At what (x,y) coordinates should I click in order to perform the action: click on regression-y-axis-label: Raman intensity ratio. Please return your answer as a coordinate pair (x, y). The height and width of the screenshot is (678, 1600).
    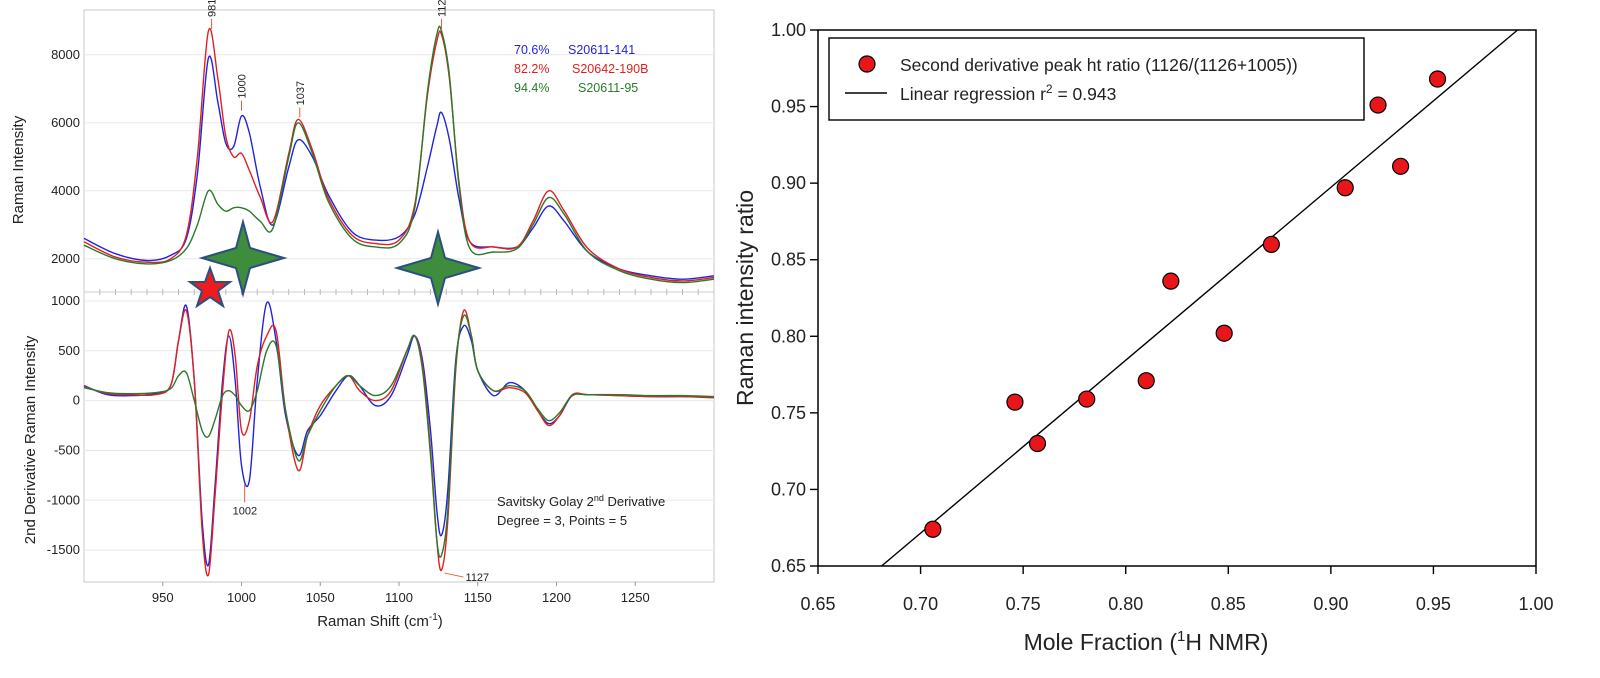
    Looking at the image, I should click on (745, 298).